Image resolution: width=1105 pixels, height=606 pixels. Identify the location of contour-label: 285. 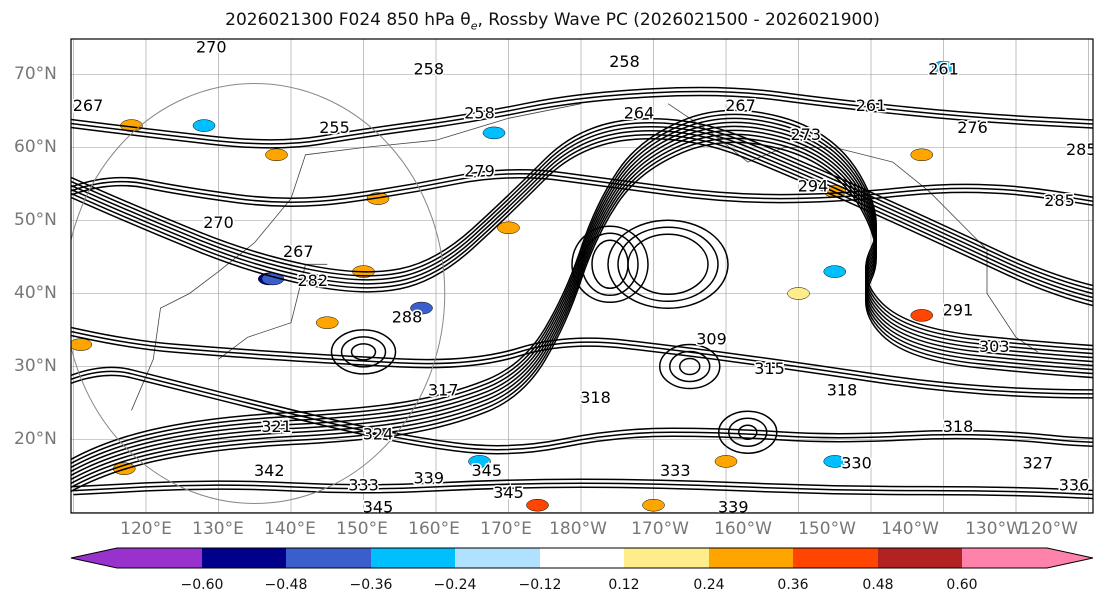
(1081, 149).